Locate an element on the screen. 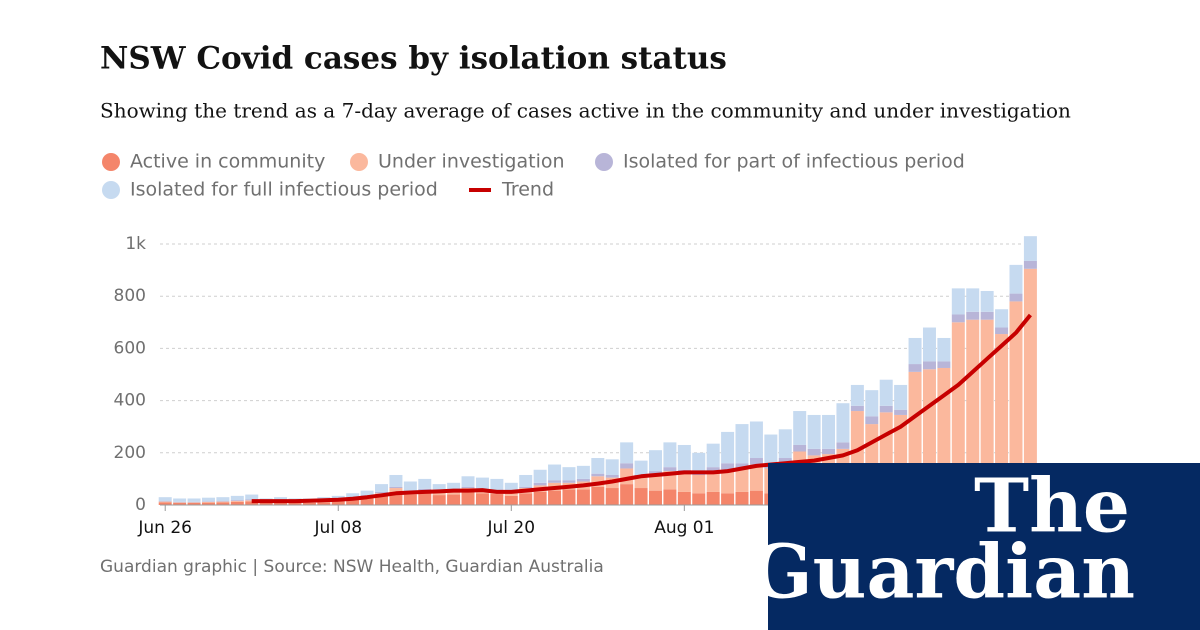  legend-label: Trend is located at coordinates (527, 190).